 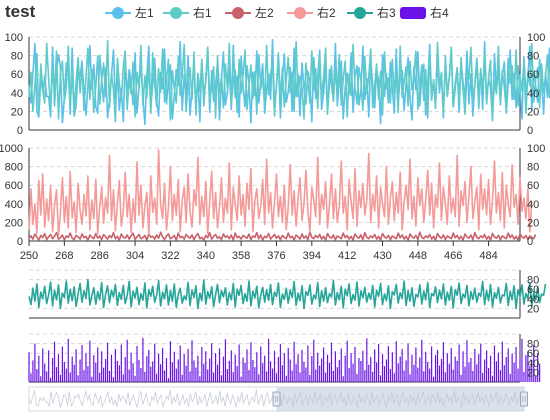 What do you see at coordinates (413, 13) in the screenshot?
I see `legend-symbol` at bounding box center [413, 13].